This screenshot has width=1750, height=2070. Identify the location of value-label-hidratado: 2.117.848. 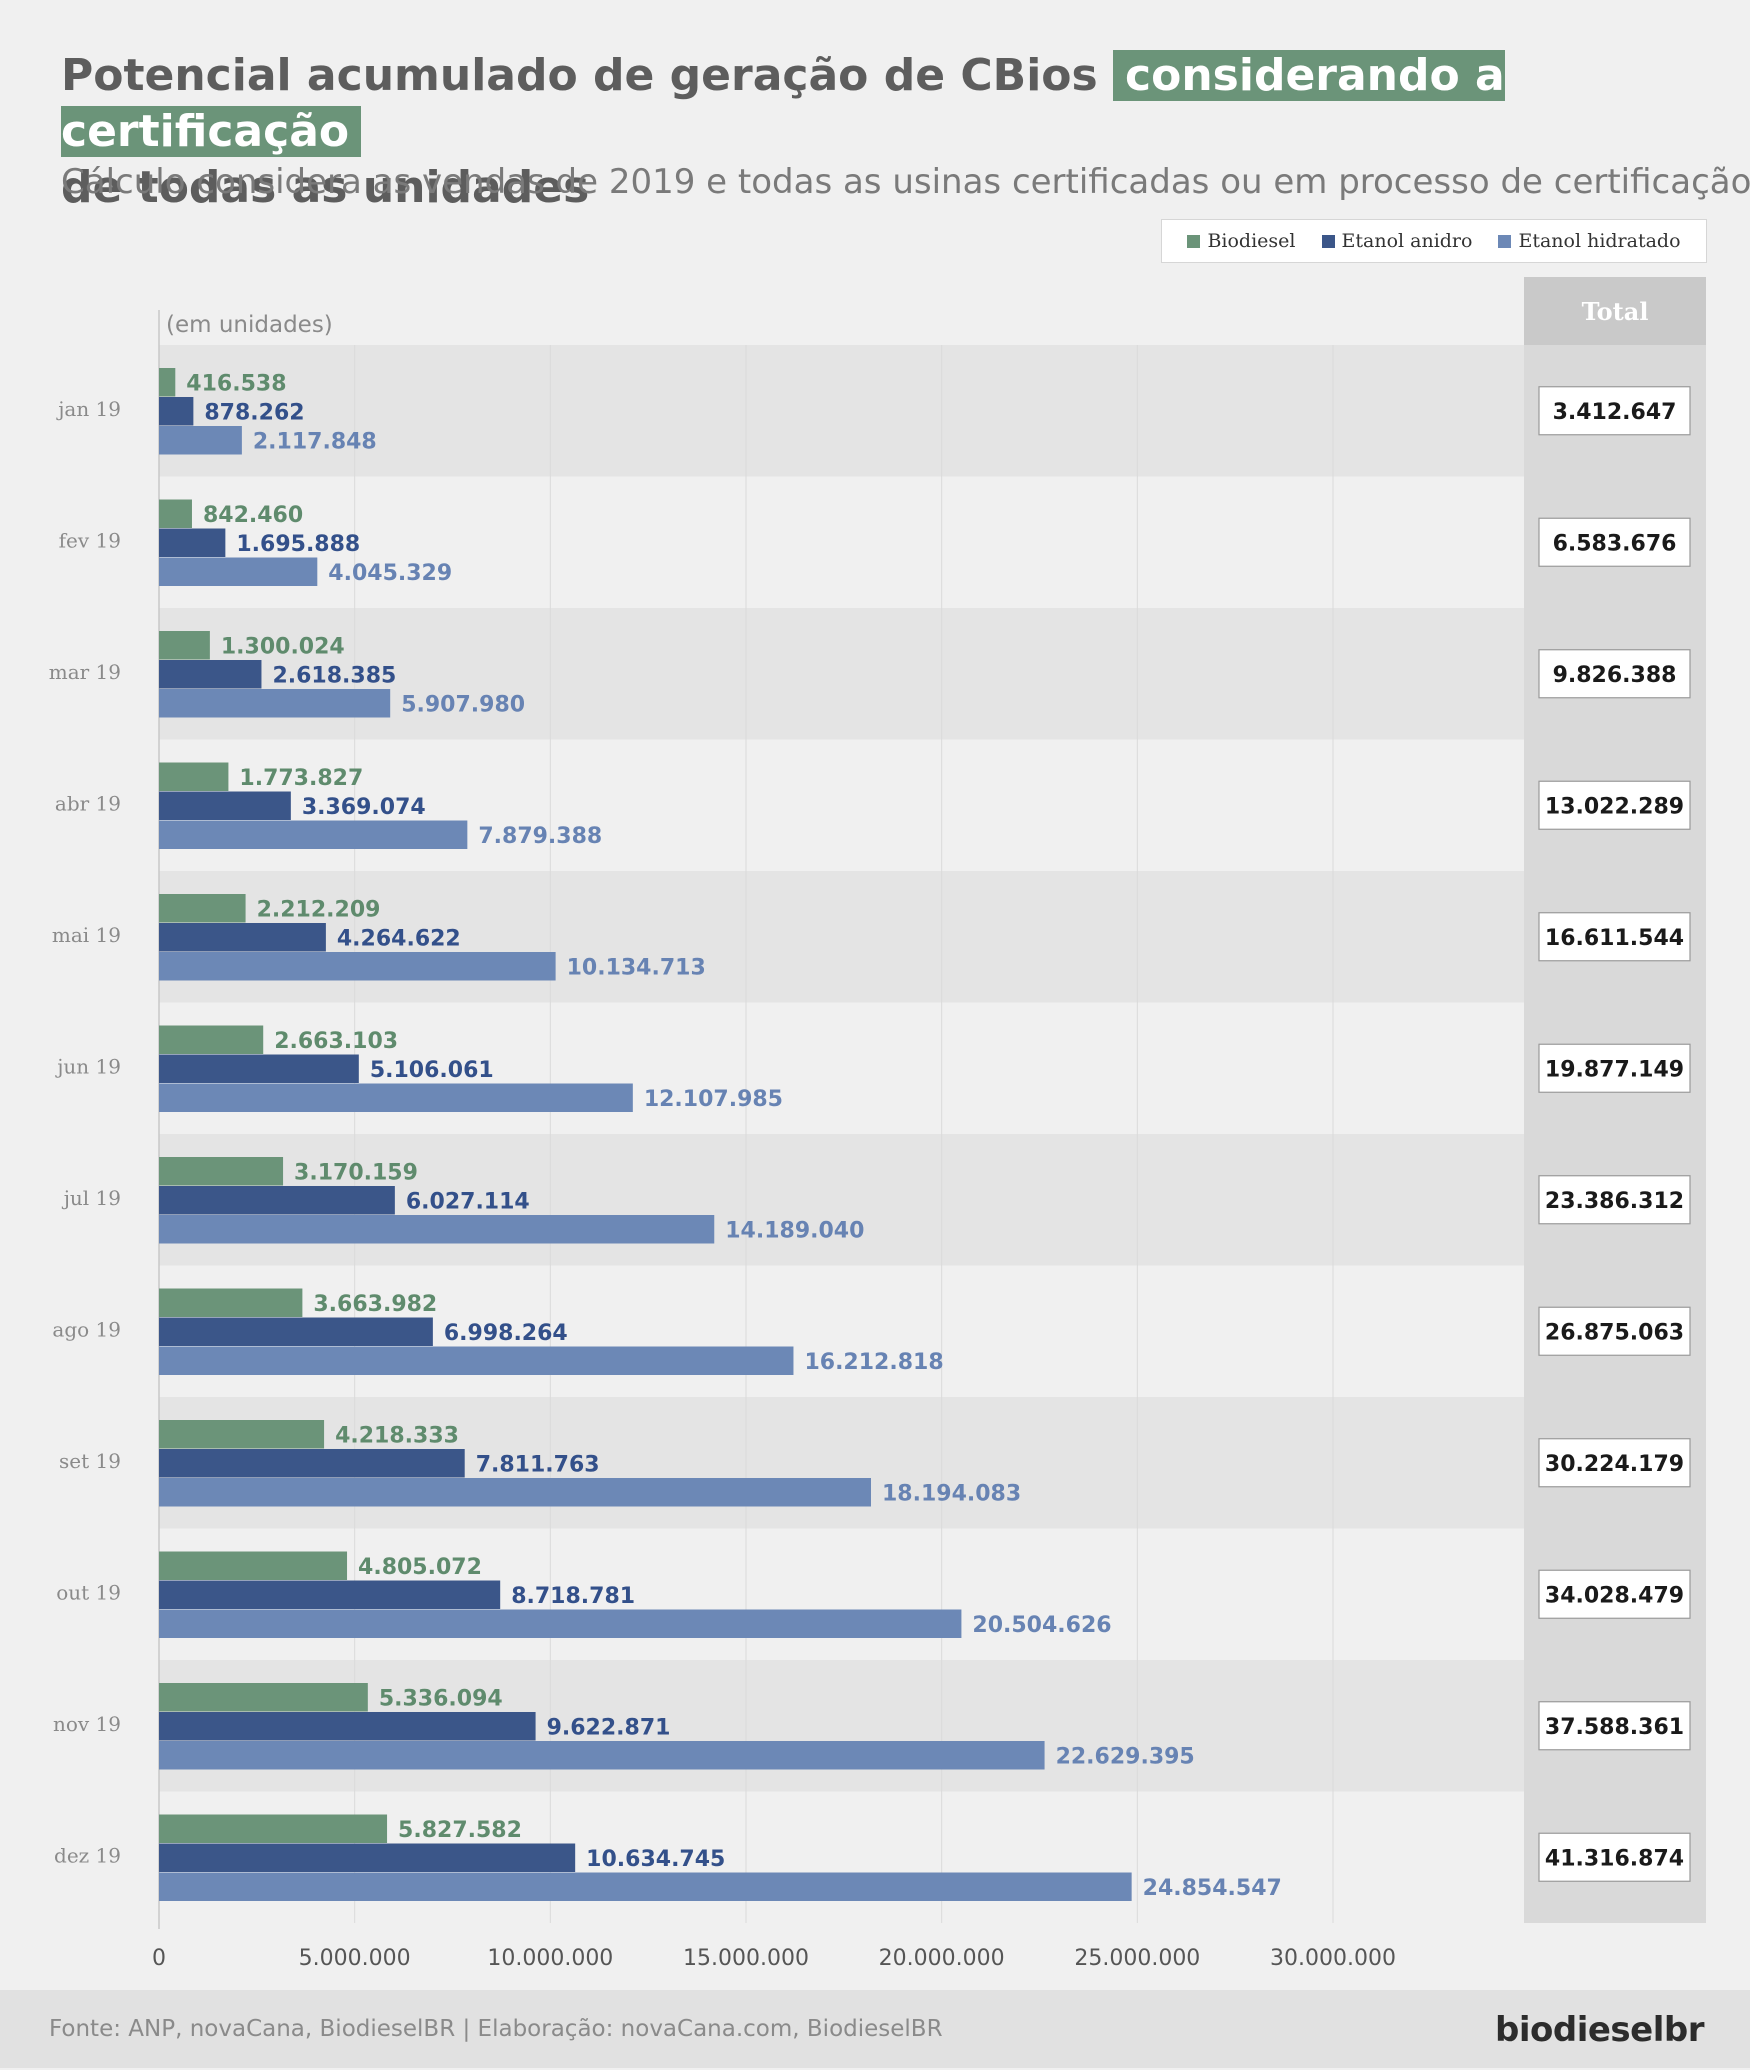
(315, 441).